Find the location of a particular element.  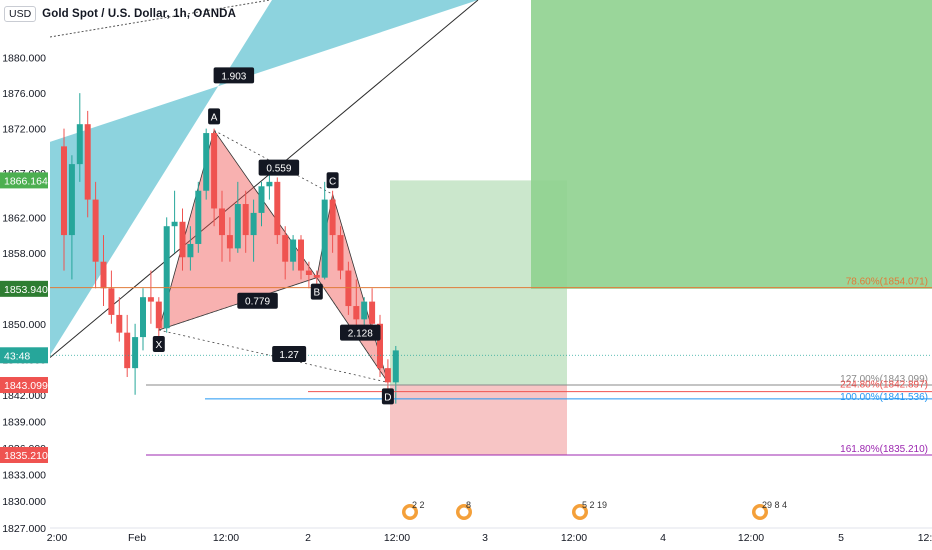

long-position-loss is located at coordinates (478, 420).